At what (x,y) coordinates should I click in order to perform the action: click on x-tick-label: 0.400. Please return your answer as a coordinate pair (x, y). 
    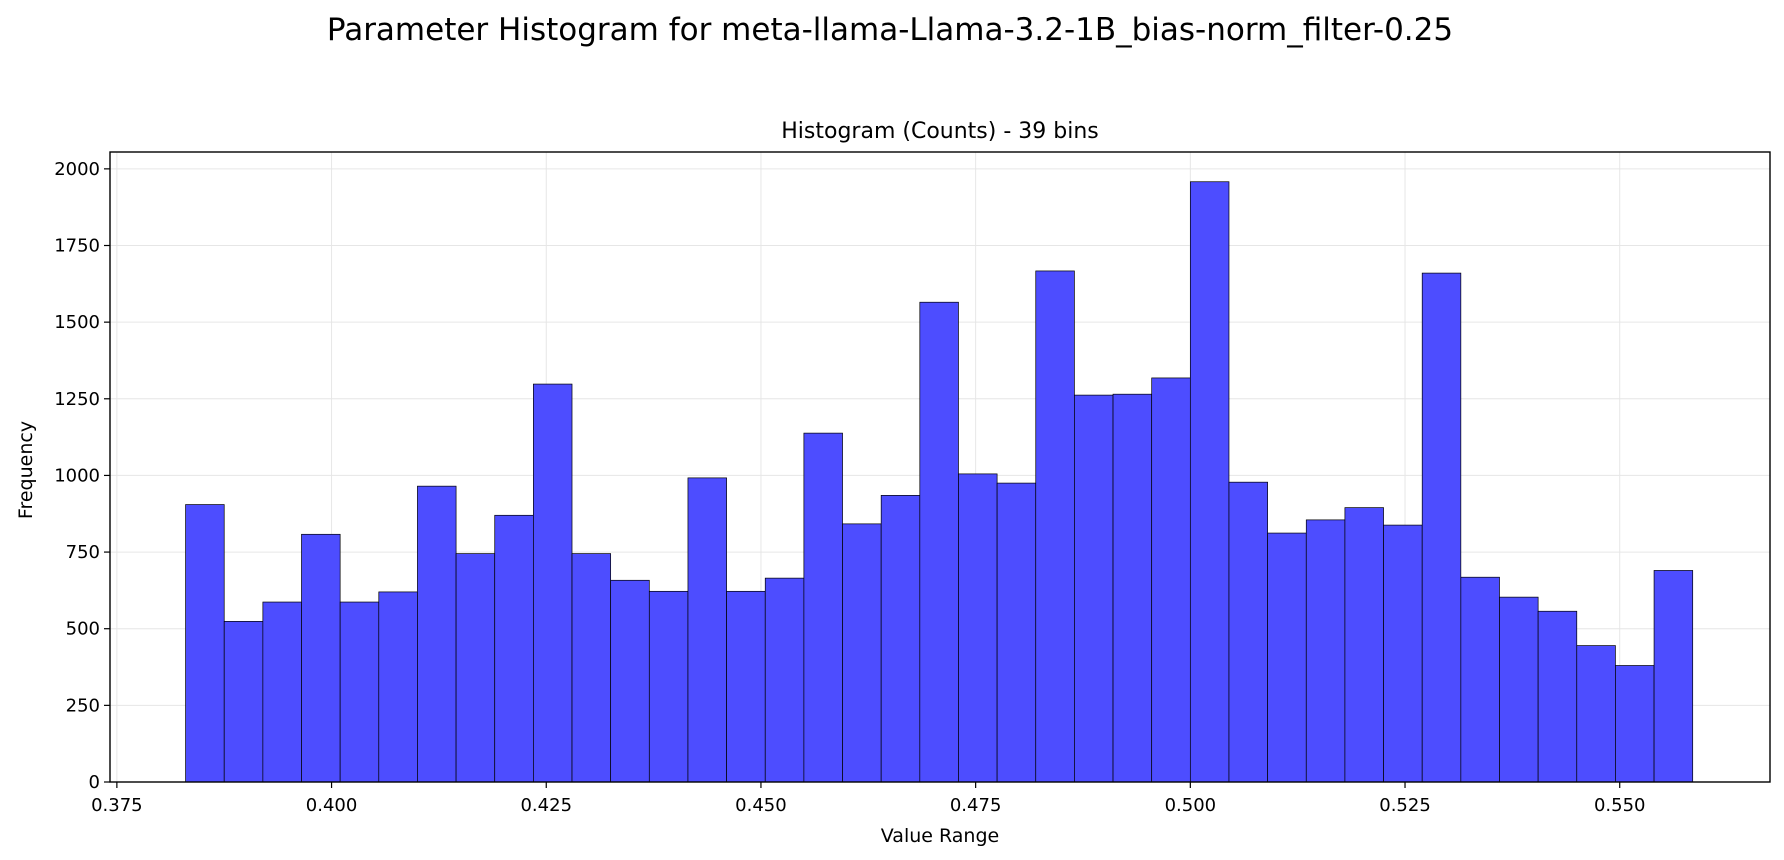
    Looking at the image, I should click on (332, 805).